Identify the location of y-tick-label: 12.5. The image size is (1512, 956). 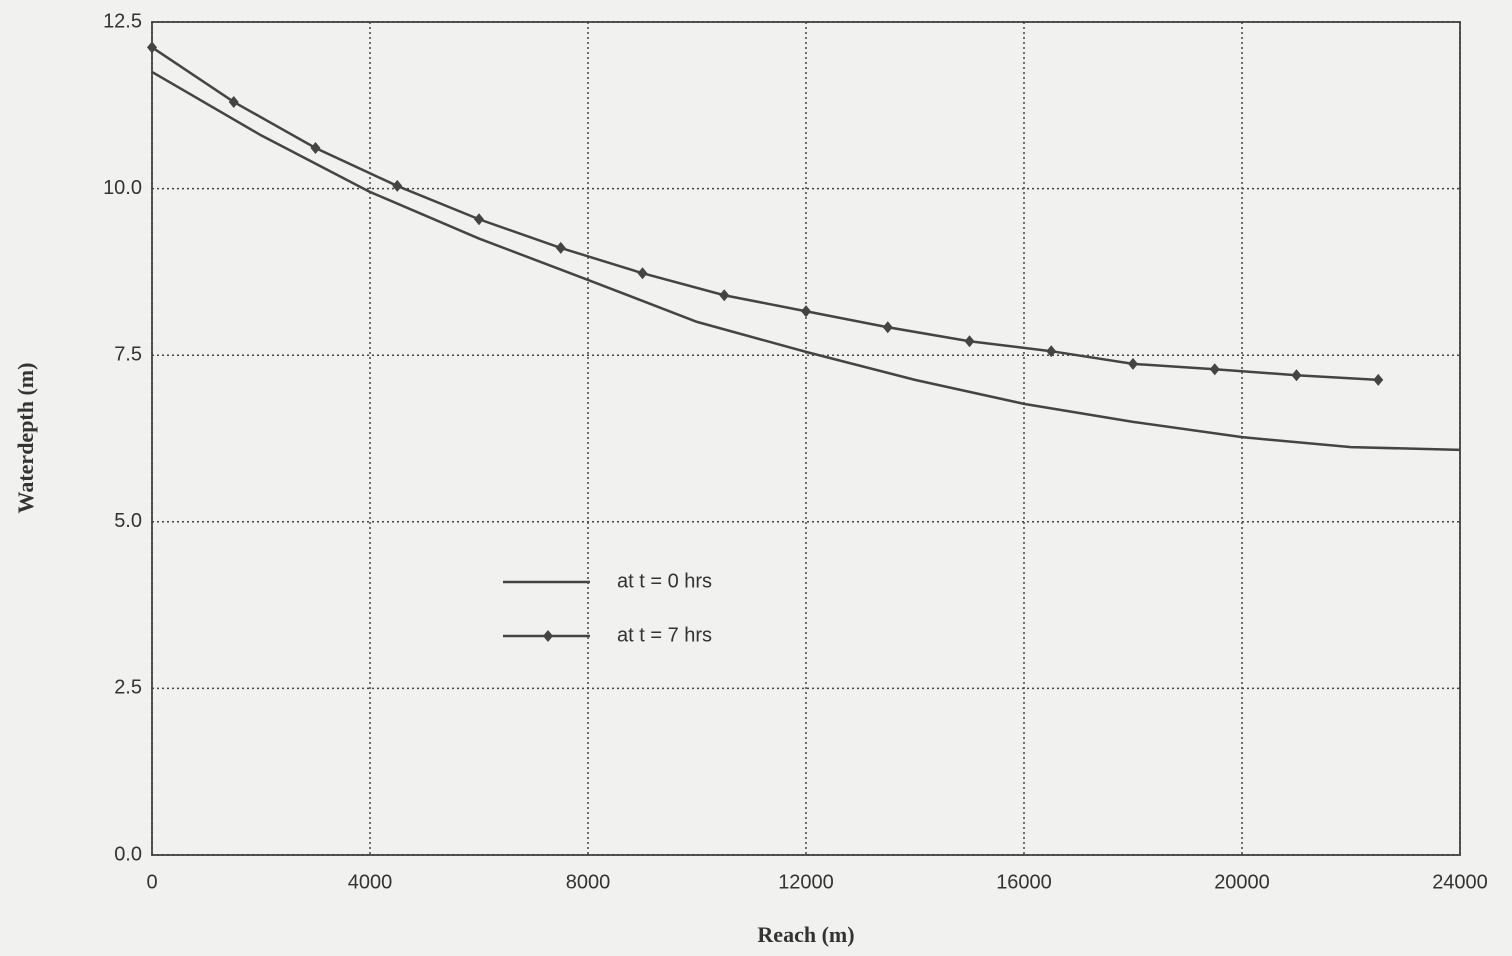
(122, 21).